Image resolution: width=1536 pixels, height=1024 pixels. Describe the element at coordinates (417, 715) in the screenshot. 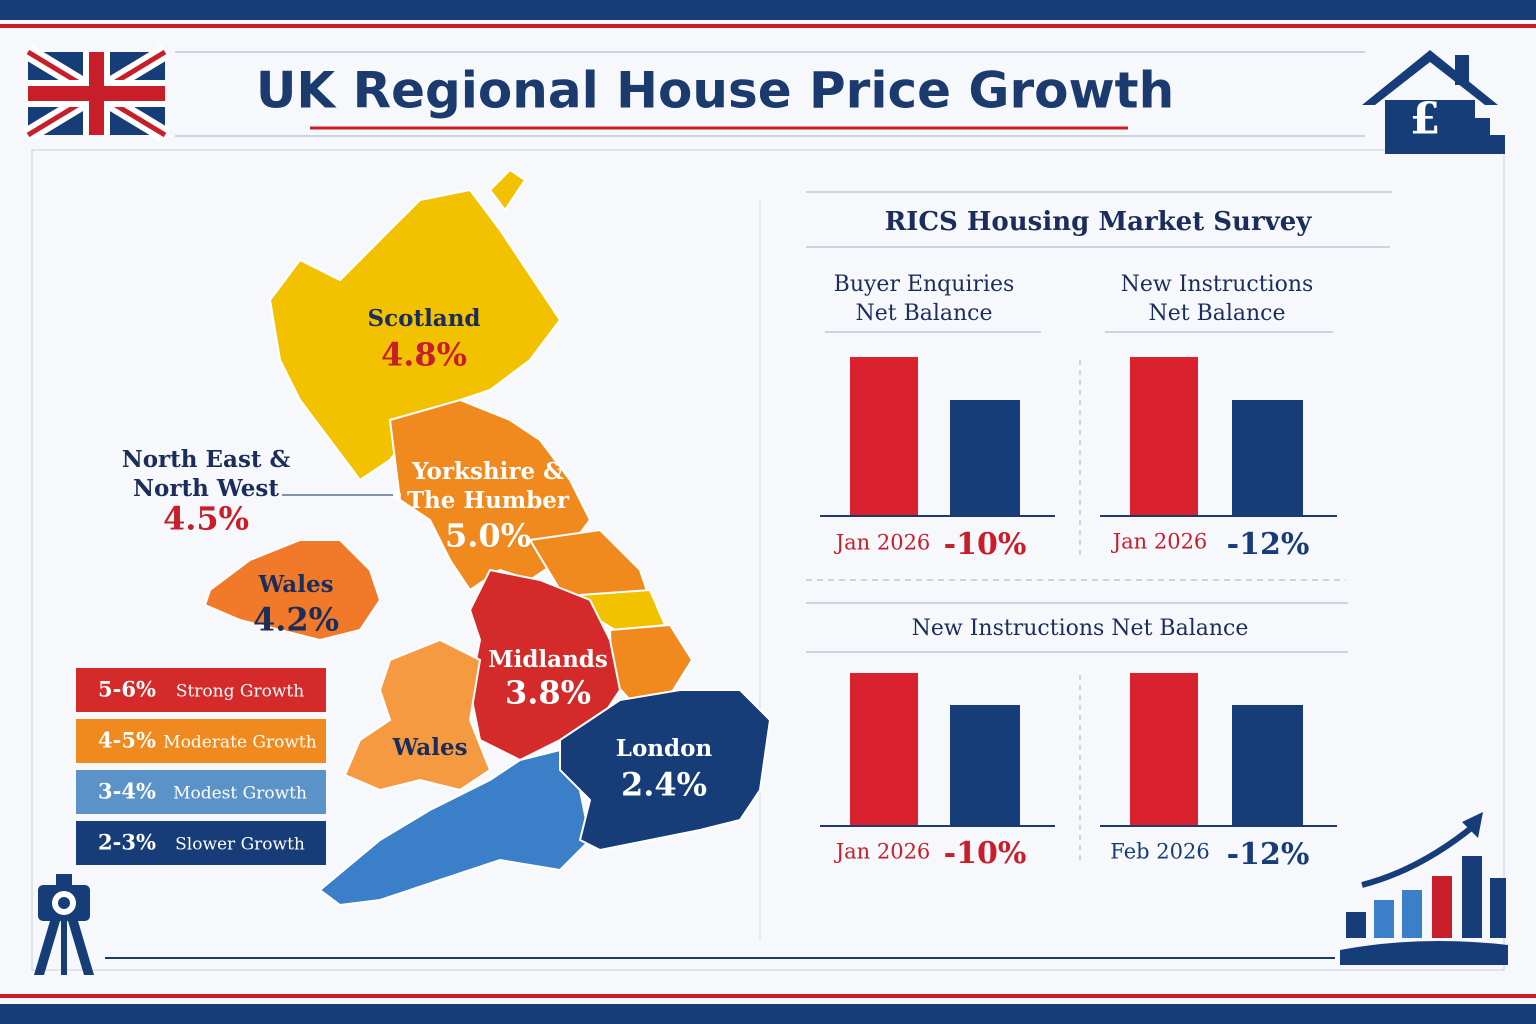

I see `region-wales` at that location.